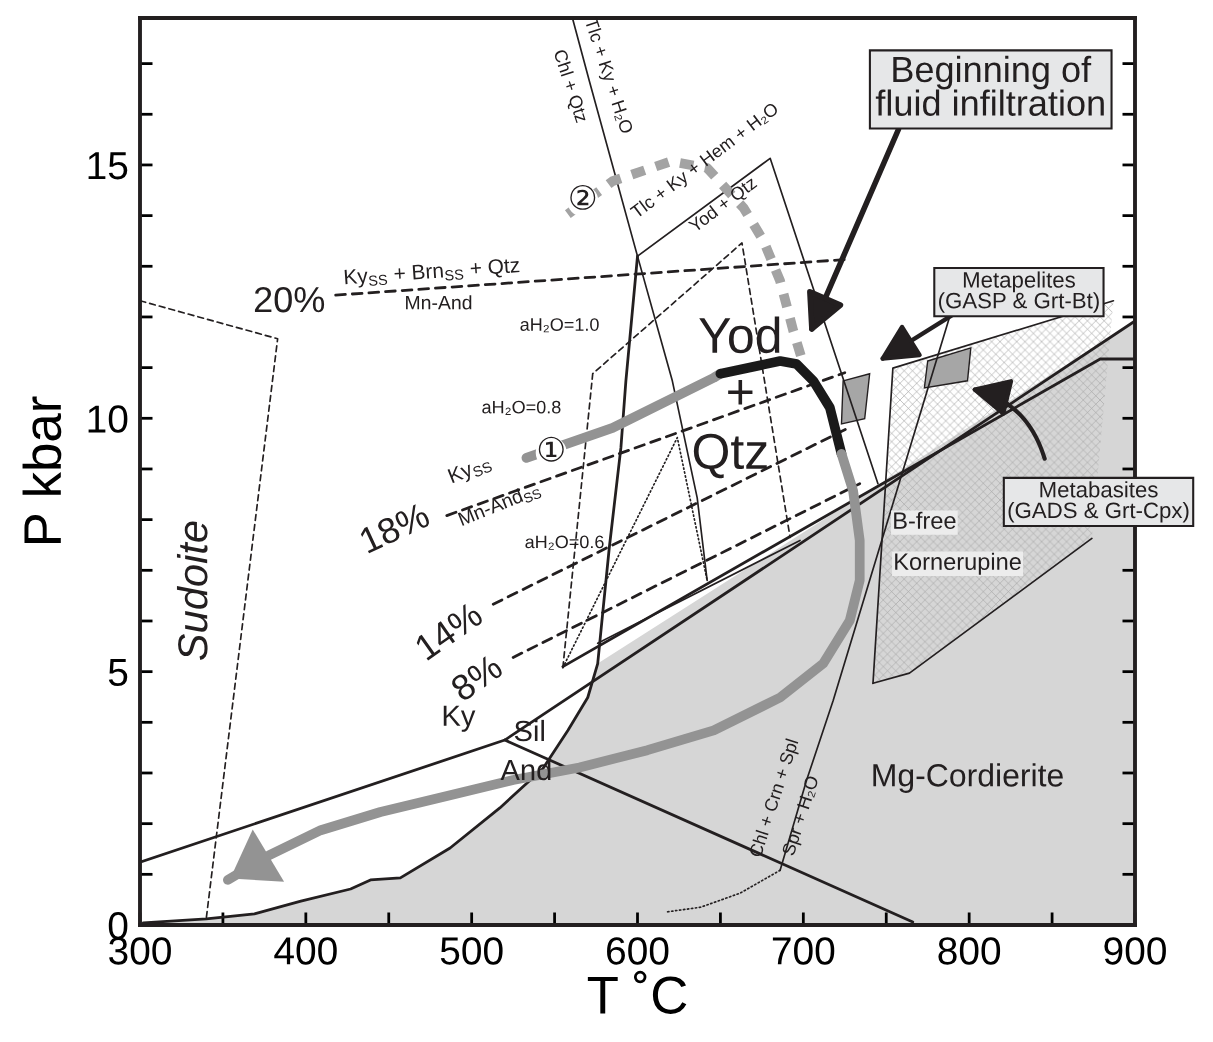 The width and height of the screenshot is (1213, 1042). What do you see at coordinates (439, 302) in the screenshot?
I see `annotation: Mn-And` at bounding box center [439, 302].